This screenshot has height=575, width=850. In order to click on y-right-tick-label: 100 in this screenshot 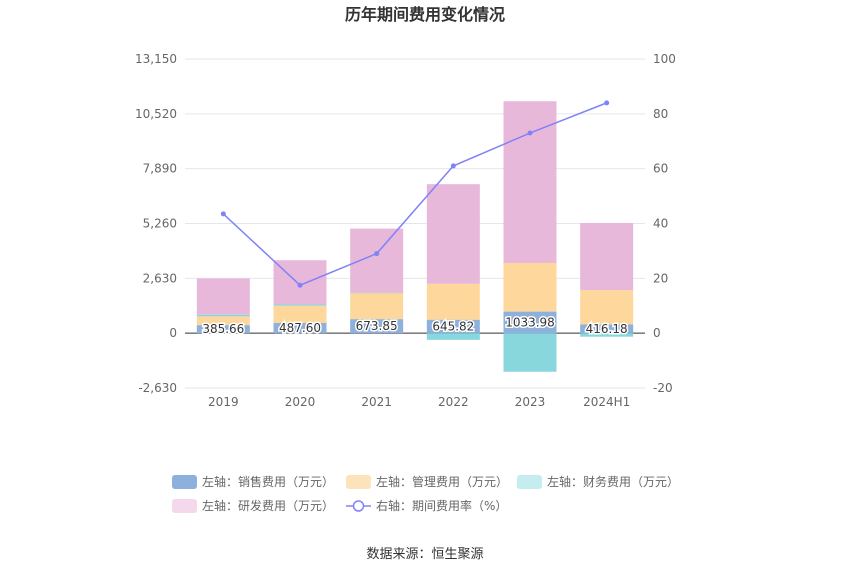, I will do `click(664, 59)`.